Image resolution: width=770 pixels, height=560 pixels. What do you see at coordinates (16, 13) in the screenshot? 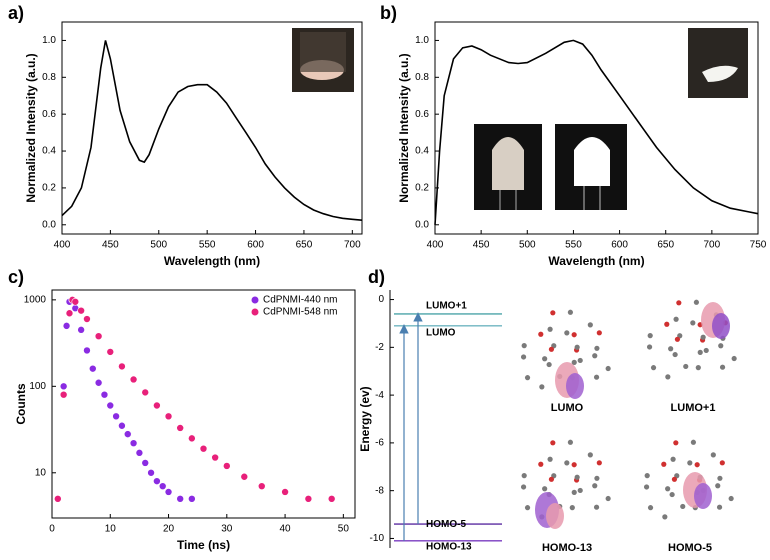
I see `panel-label: a)` at bounding box center [16, 13].